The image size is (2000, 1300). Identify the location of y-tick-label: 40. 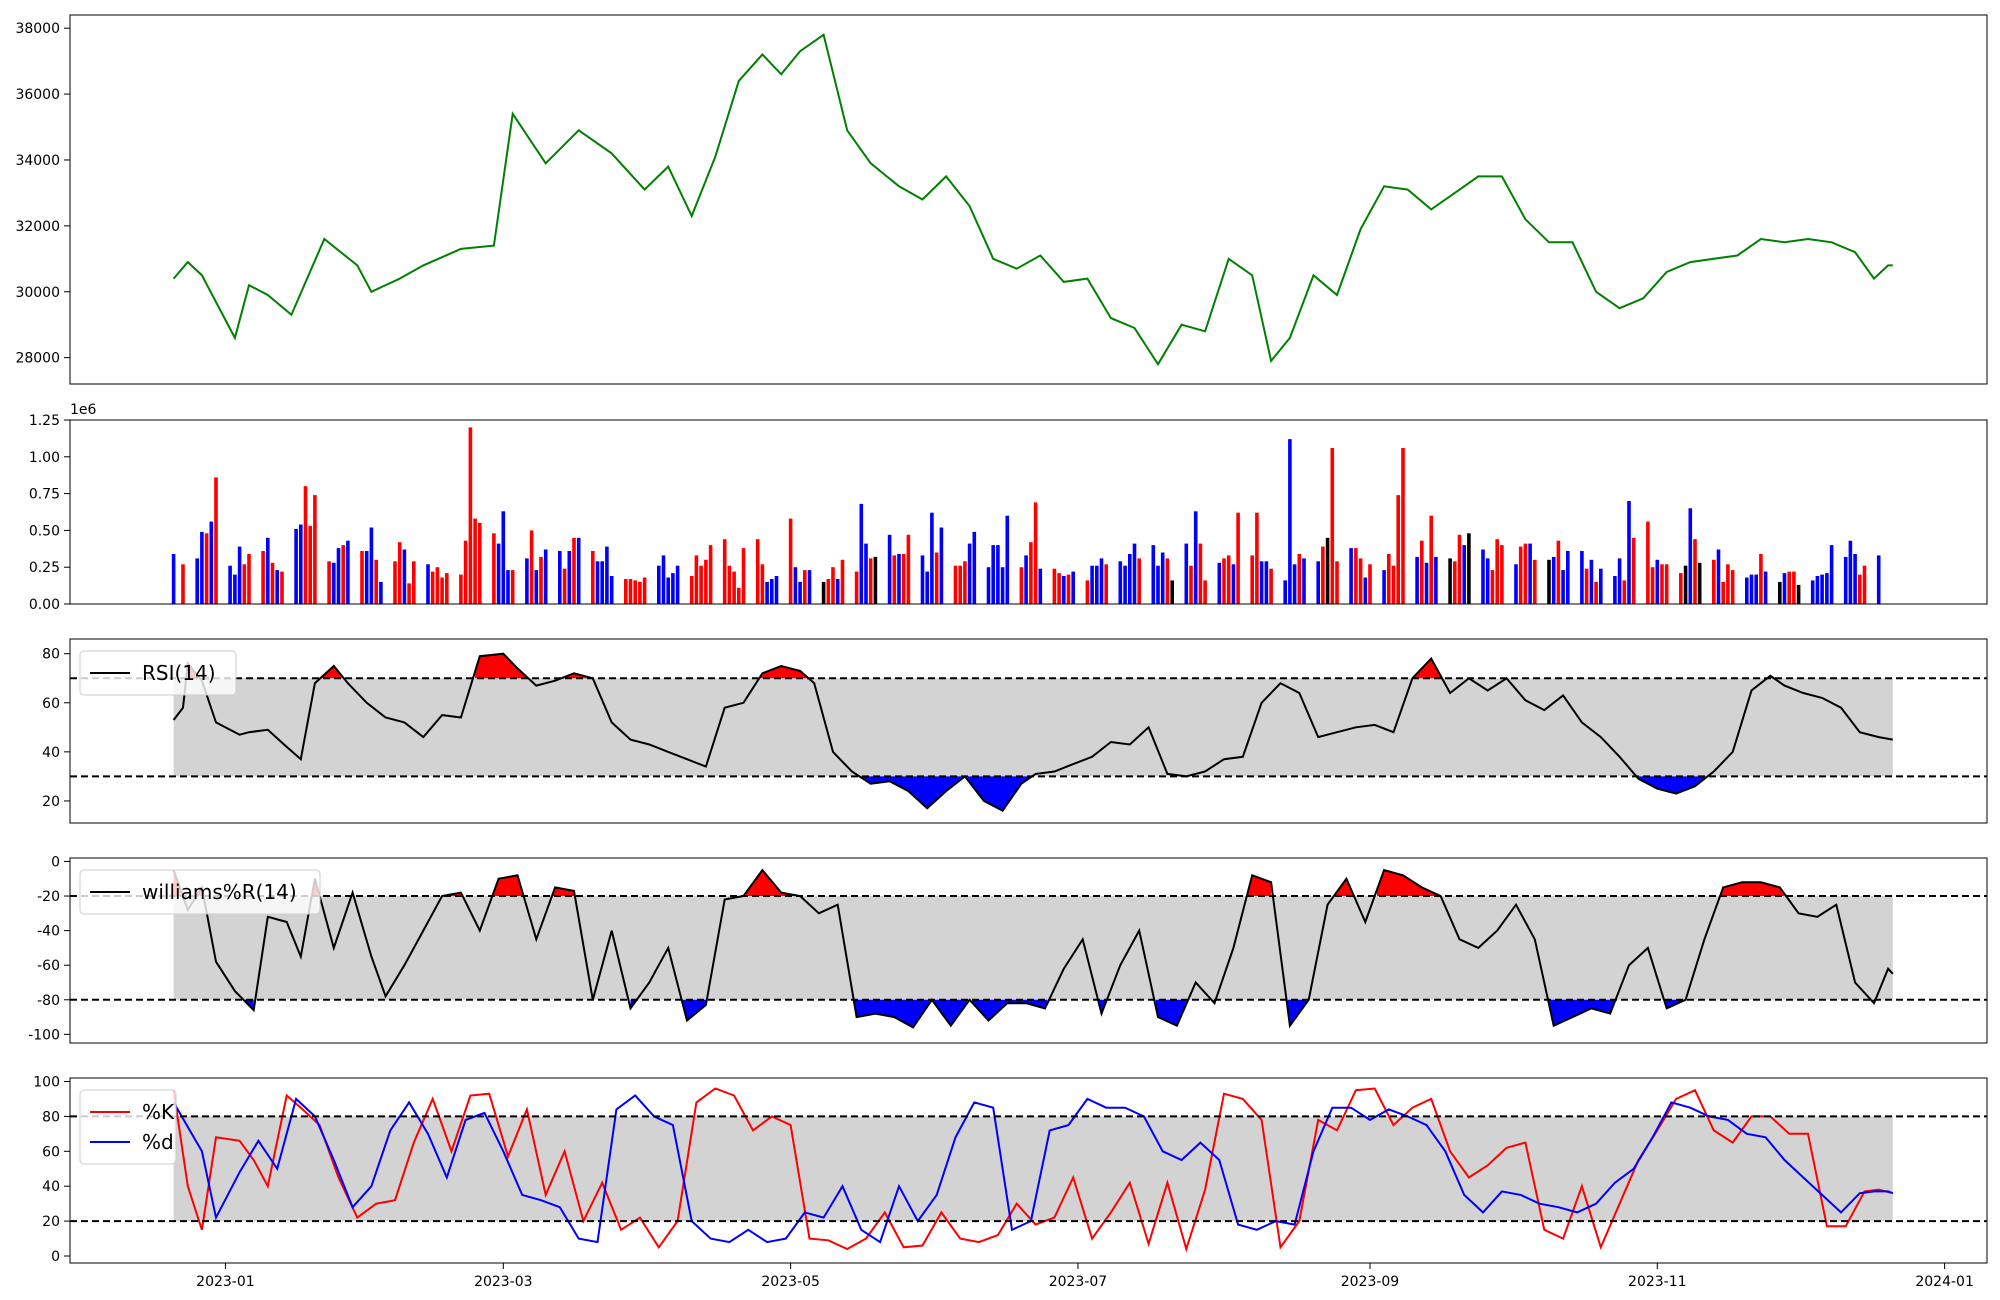
(51, 1187).